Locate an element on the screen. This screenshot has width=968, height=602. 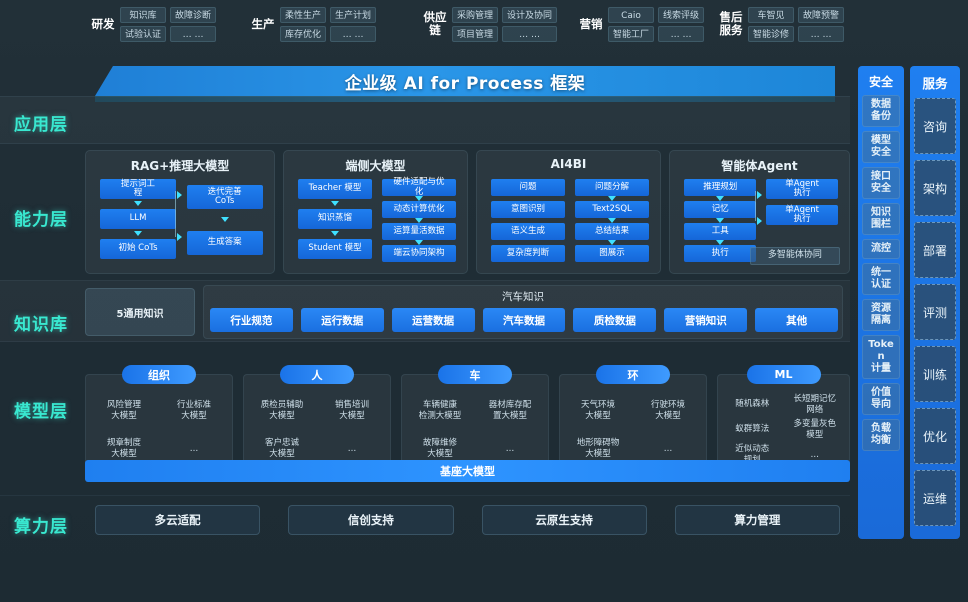
knowledge-item: 运营数据 is located at coordinates (433, 320).